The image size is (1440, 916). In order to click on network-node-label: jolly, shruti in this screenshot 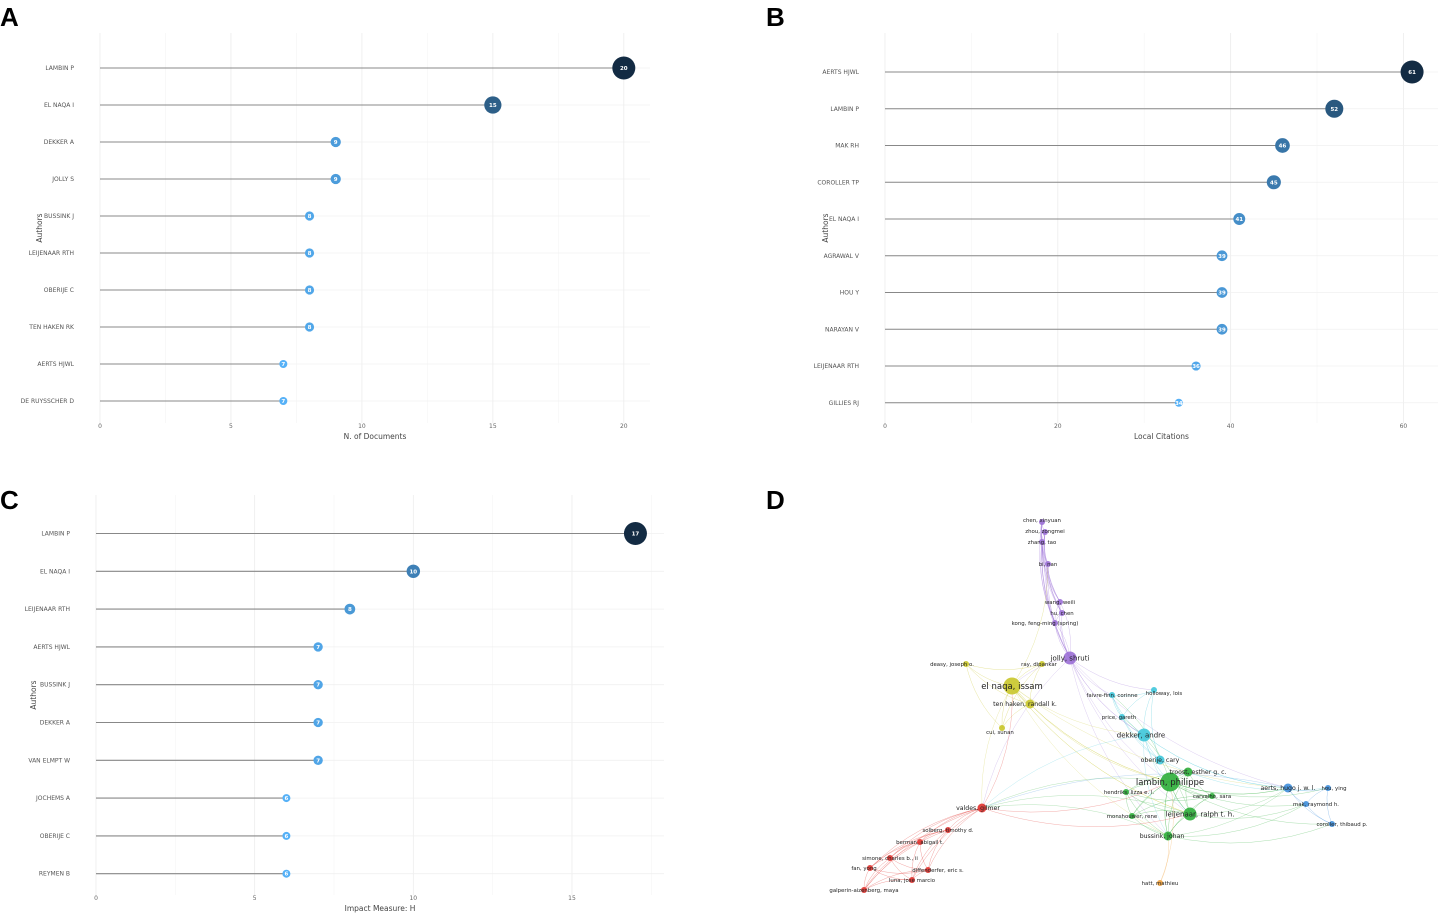, I will do `click(1070, 658)`.